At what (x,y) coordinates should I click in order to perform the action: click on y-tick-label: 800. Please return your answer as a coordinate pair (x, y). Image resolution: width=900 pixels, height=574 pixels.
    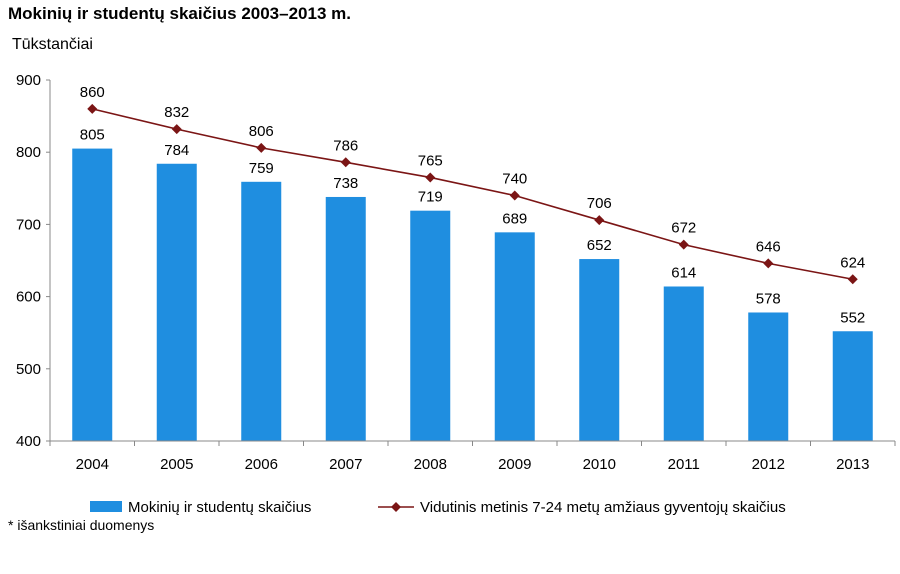
    Looking at the image, I should click on (28, 152).